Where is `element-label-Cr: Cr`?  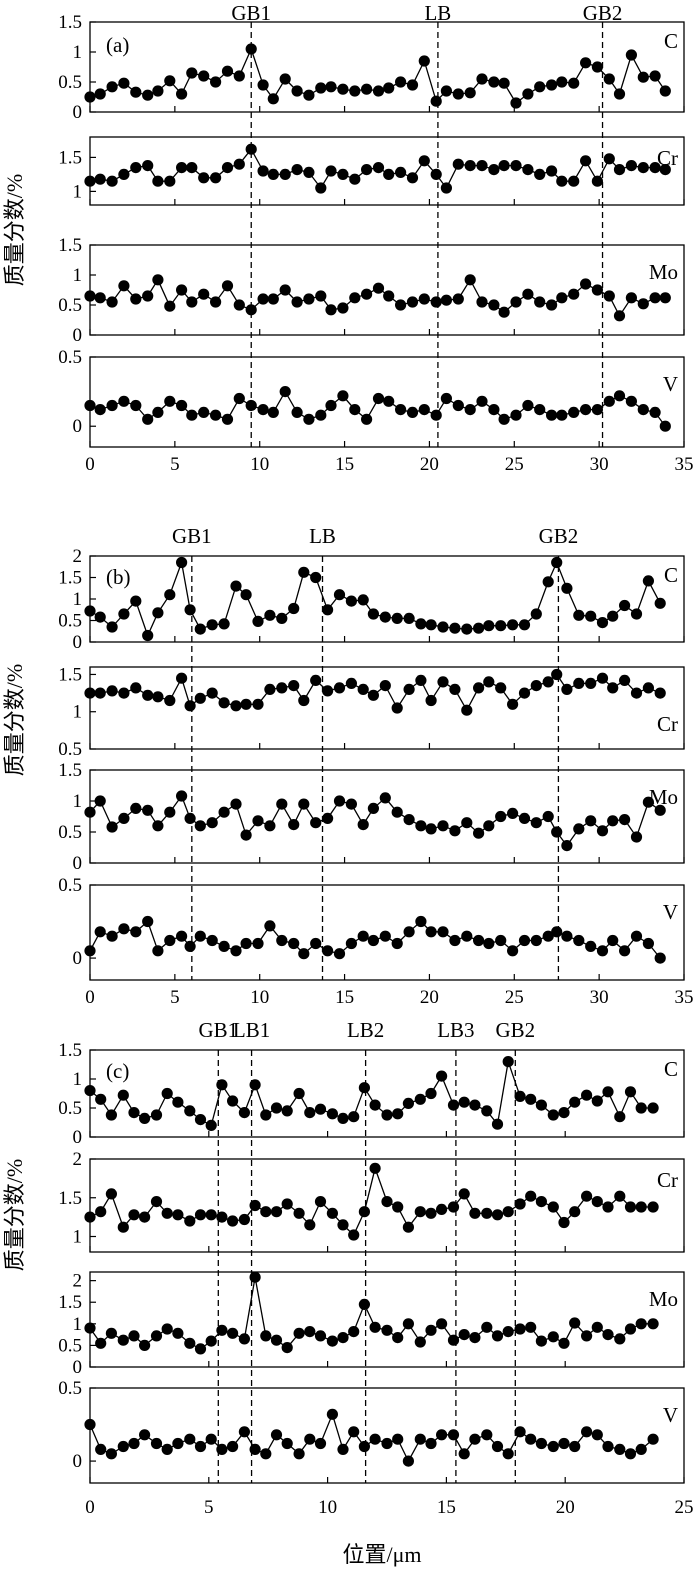 element-label-Cr: Cr is located at coordinates (667, 724).